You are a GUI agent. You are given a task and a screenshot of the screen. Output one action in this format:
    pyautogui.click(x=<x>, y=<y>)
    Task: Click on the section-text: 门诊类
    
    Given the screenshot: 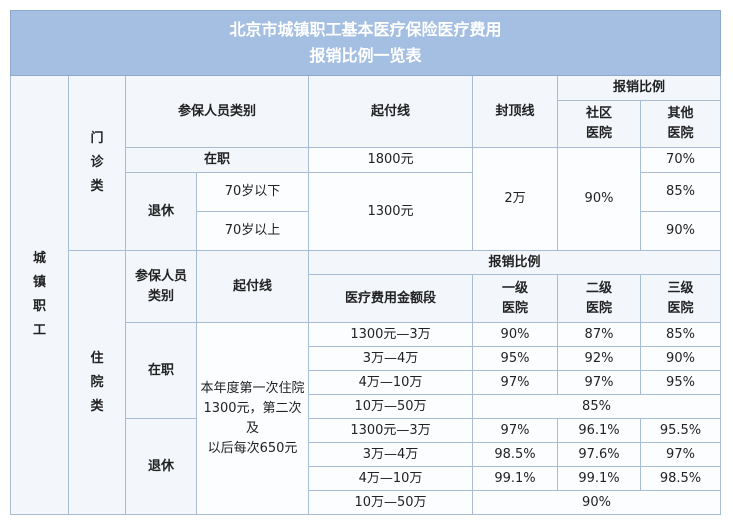 What is the action you would take?
    pyautogui.click(x=97, y=162)
    